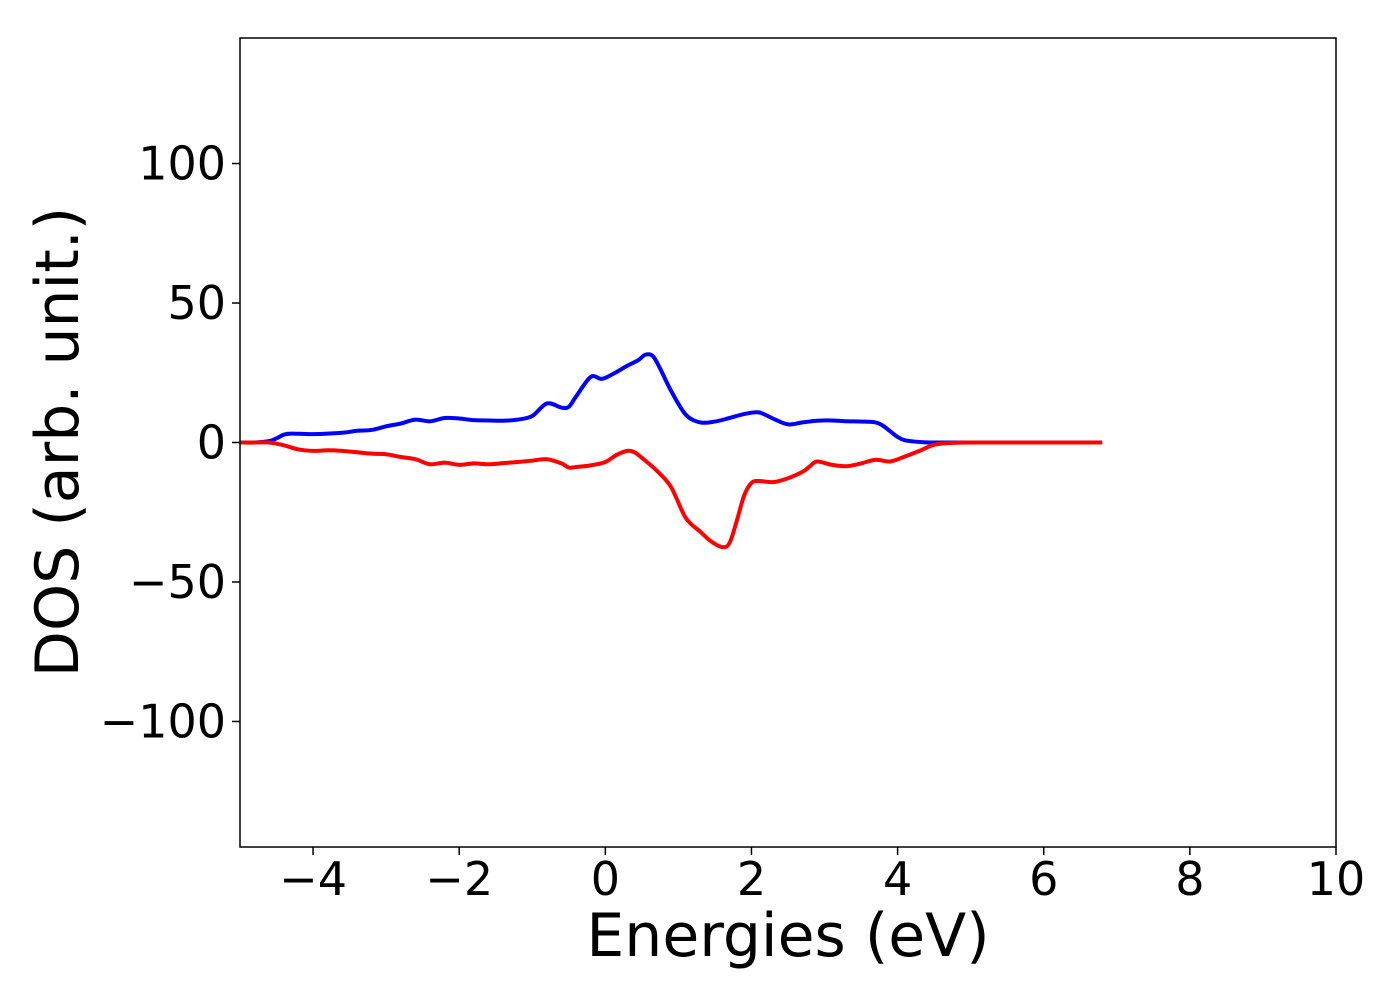 The image size is (1400, 1000). Describe the element at coordinates (182, 164) in the screenshot. I see `y-tick-label: 100` at that location.